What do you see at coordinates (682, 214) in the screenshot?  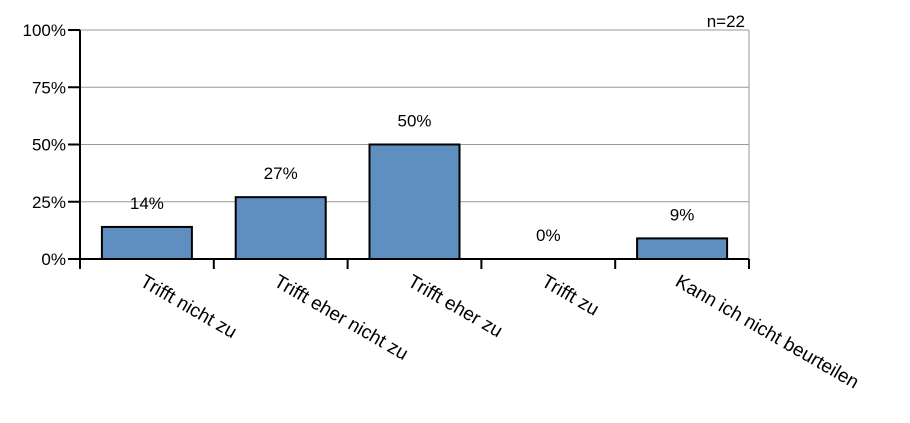 I see `data-label: 9%` at bounding box center [682, 214].